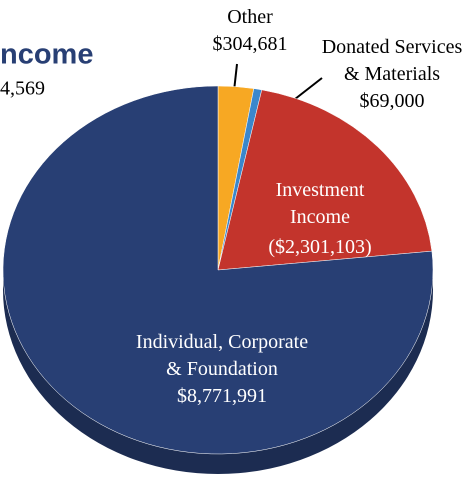 The height and width of the screenshot is (479, 473). Describe the element at coordinates (250, 30) in the screenshot. I see `slice-label: Other $304,681` at that location.